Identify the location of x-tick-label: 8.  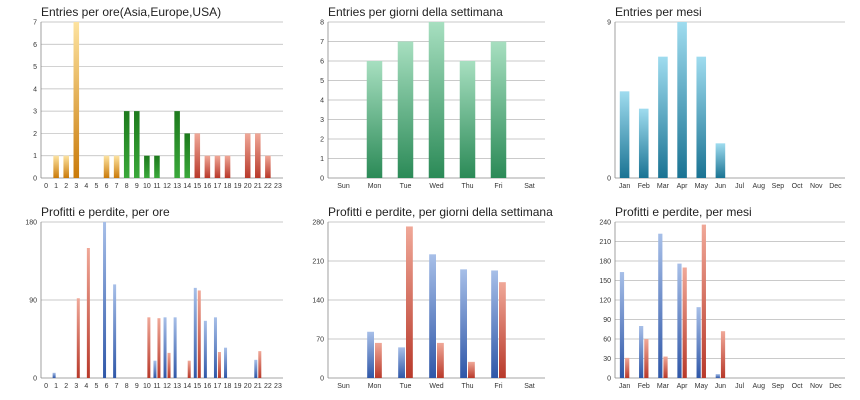
(127, 386).